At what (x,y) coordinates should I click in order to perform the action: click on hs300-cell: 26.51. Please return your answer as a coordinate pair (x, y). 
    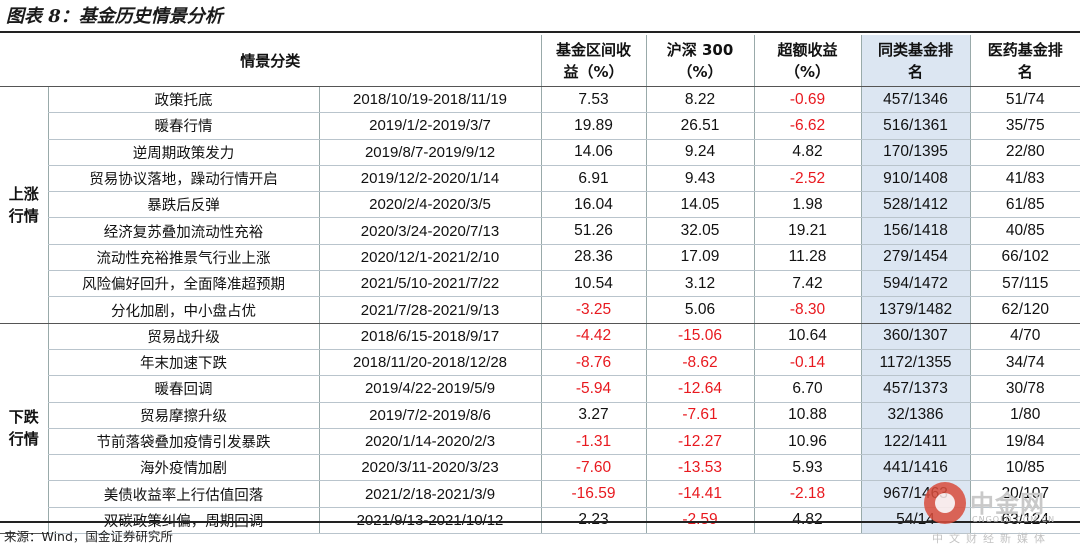
    Looking at the image, I should click on (699, 126).